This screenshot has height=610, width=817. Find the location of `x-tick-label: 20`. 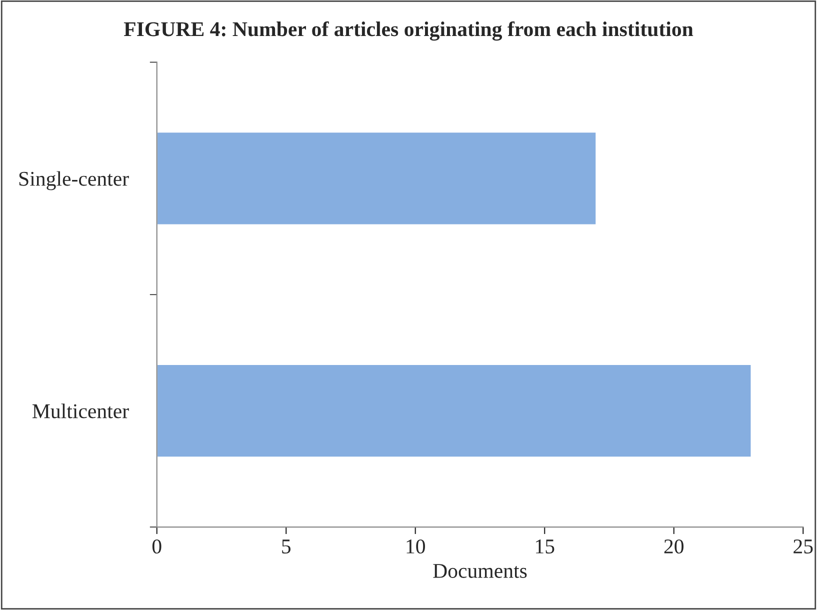

x-tick-label: 20 is located at coordinates (674, 546).